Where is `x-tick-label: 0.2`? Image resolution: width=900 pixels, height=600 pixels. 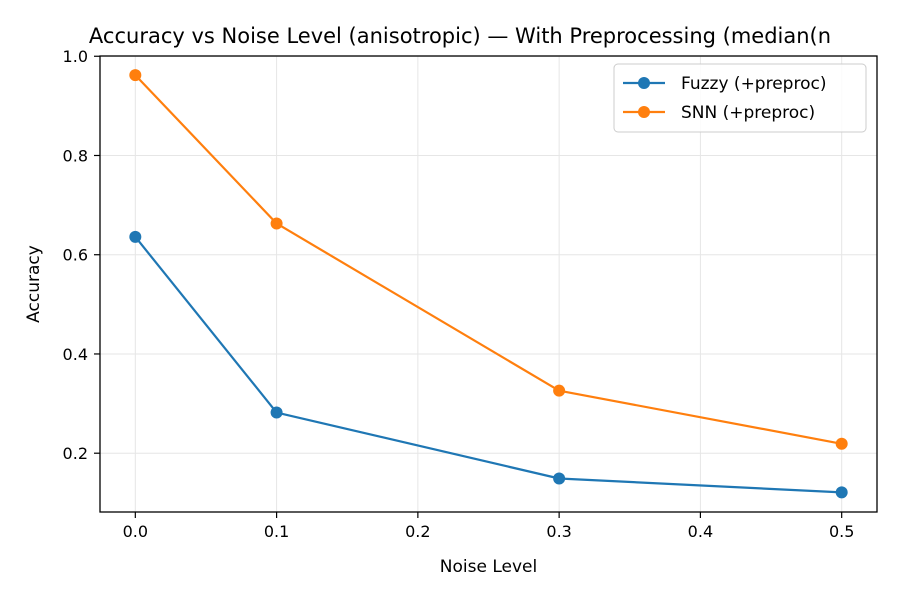
x-tick-label: 0.2 is located at coordinates (417, 531).